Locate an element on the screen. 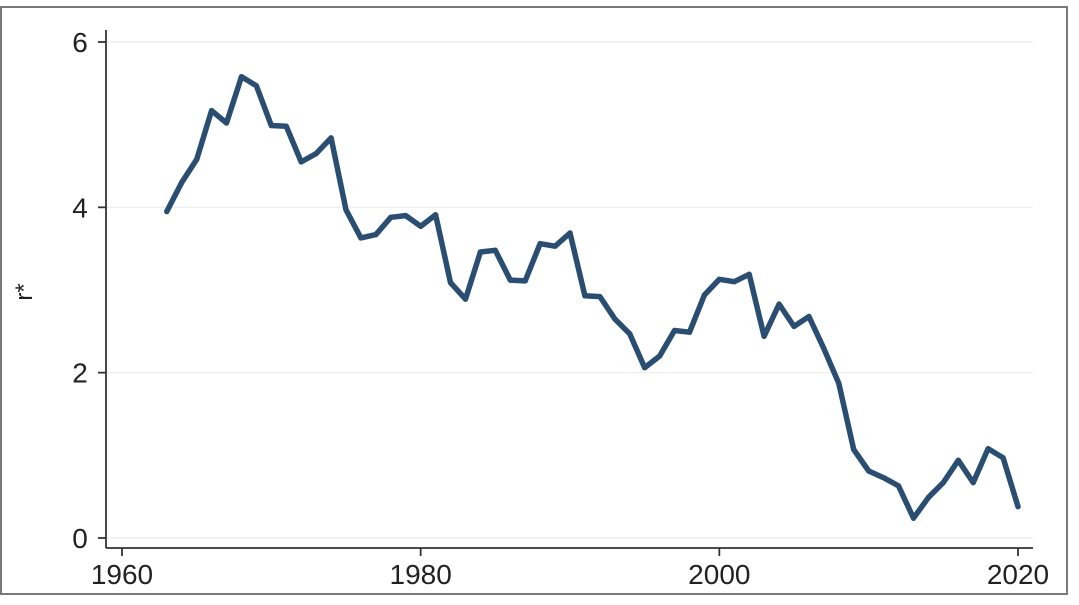 This screenshot has height=605, width=1079. data-point-1974 is located at coordinates (331, 138).